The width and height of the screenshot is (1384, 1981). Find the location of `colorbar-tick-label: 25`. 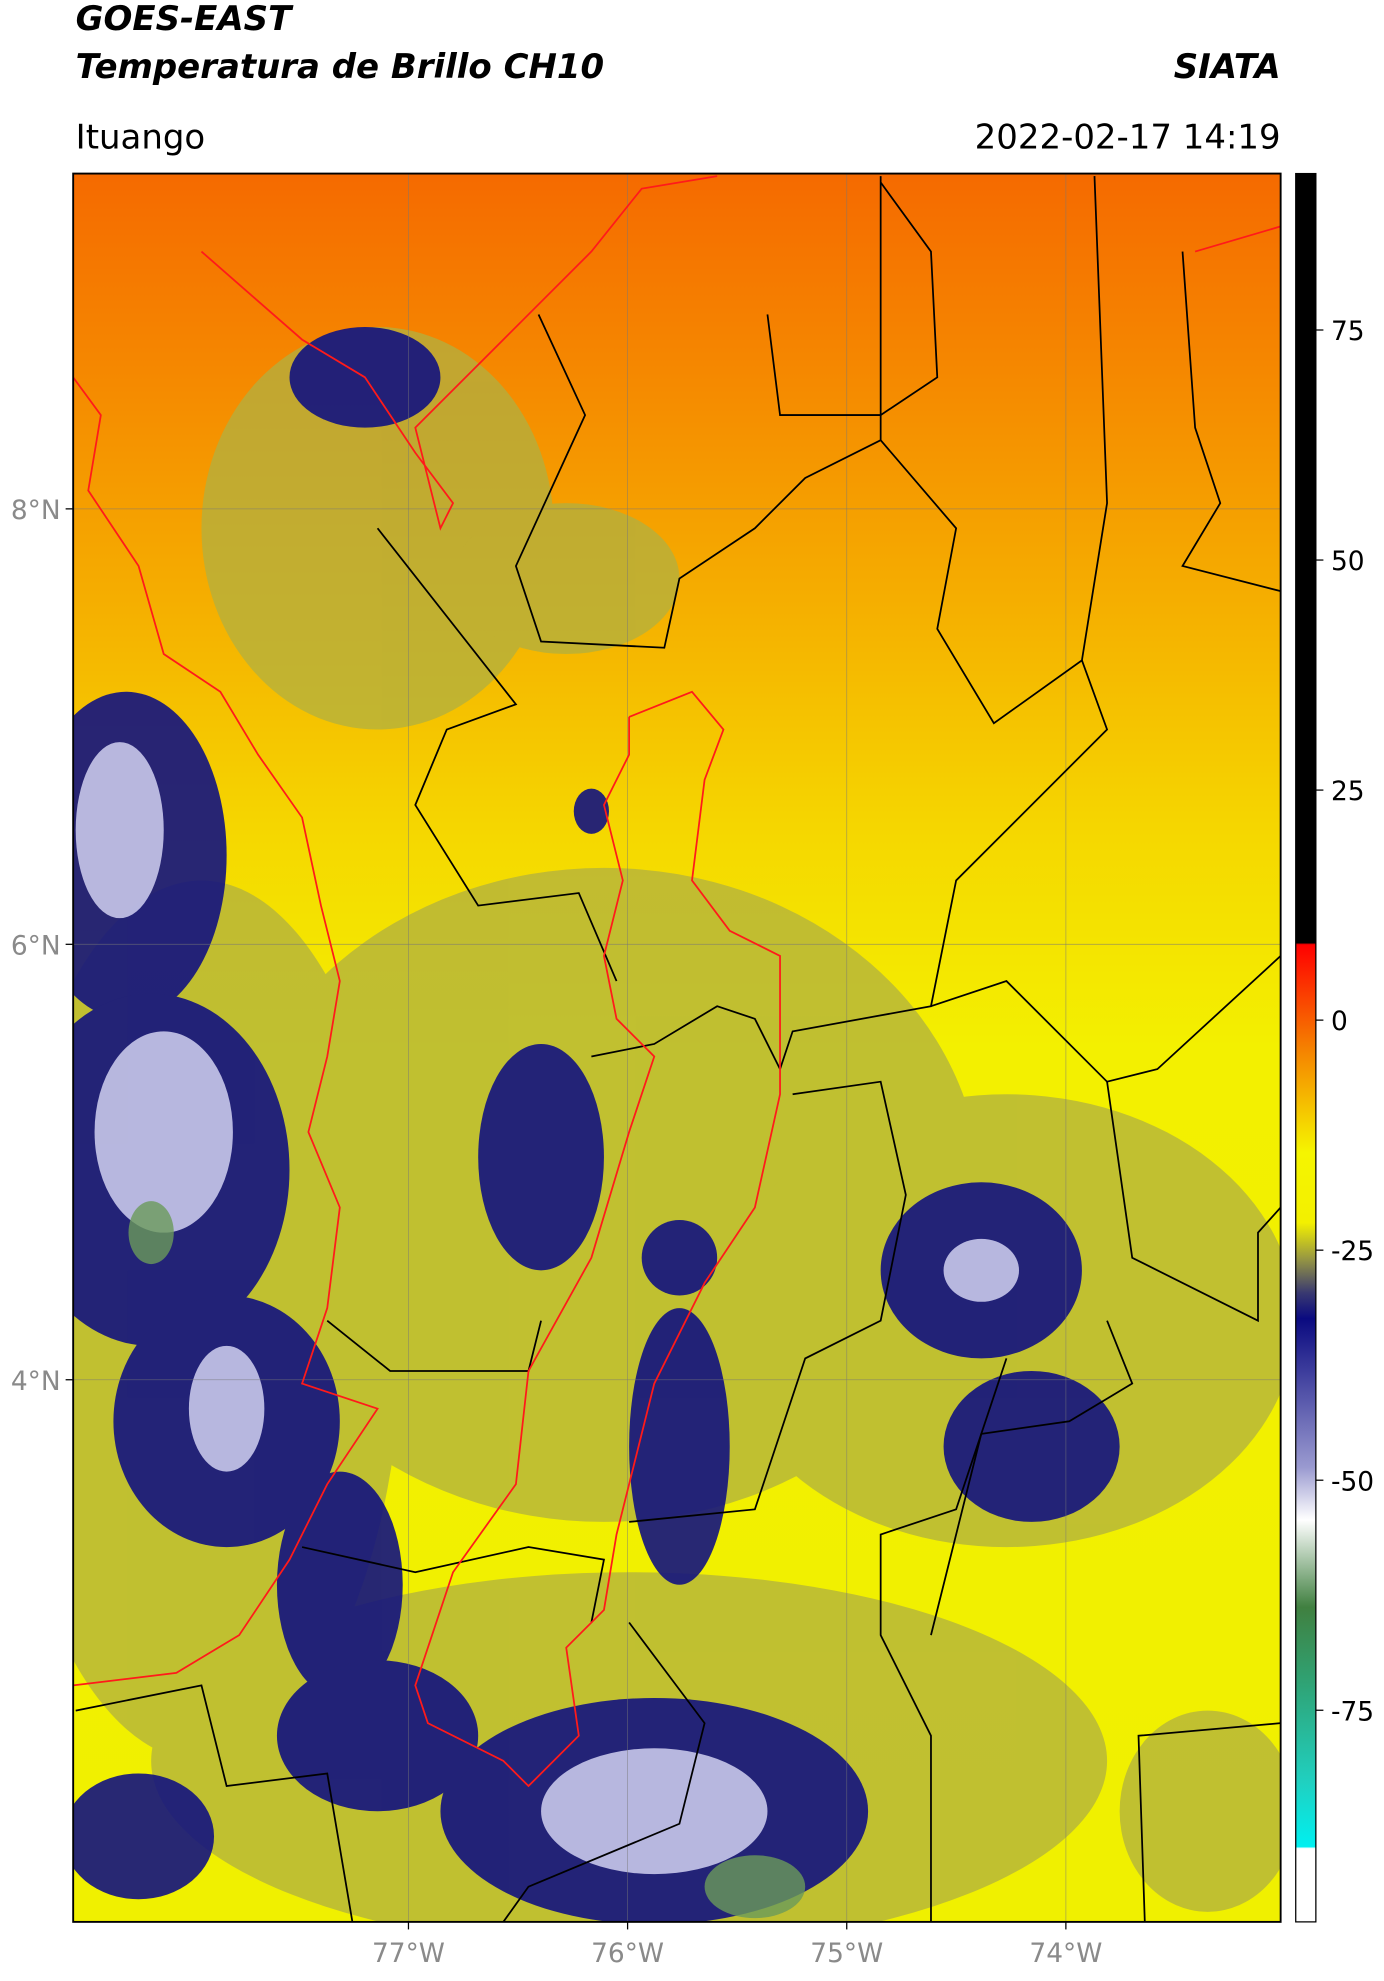

colorbar-tick-label: 25 is located at coordinates (1348, 791).